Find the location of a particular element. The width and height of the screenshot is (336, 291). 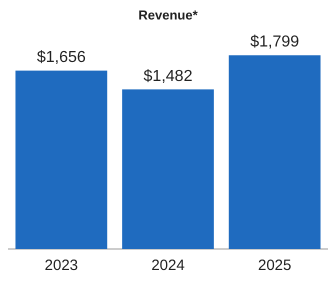

x-tick-label: 2024 is located at coordinates (168, 265).